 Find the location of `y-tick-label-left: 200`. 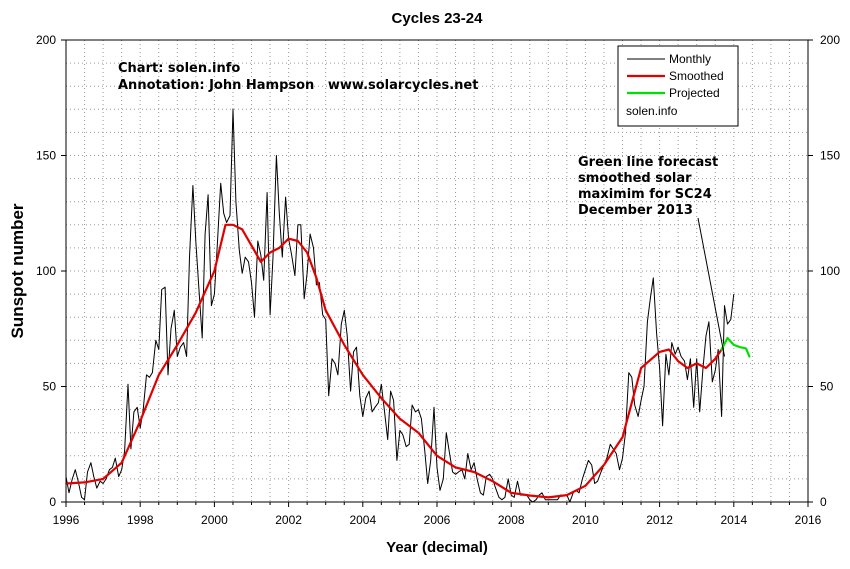

y-tick-label-left: 200 is located at coordinates (46, 40).